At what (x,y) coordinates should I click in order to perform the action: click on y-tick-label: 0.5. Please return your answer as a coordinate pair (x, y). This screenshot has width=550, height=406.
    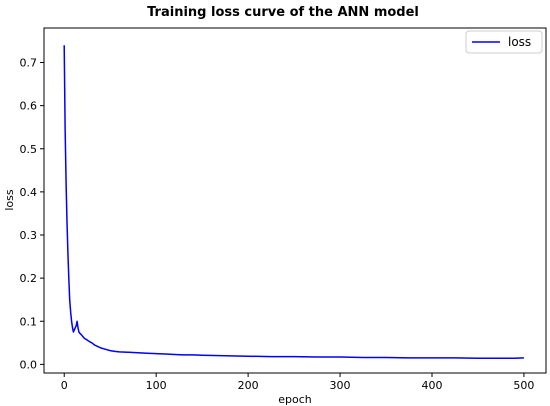
    Looking at the image, I should click on (29, 149).